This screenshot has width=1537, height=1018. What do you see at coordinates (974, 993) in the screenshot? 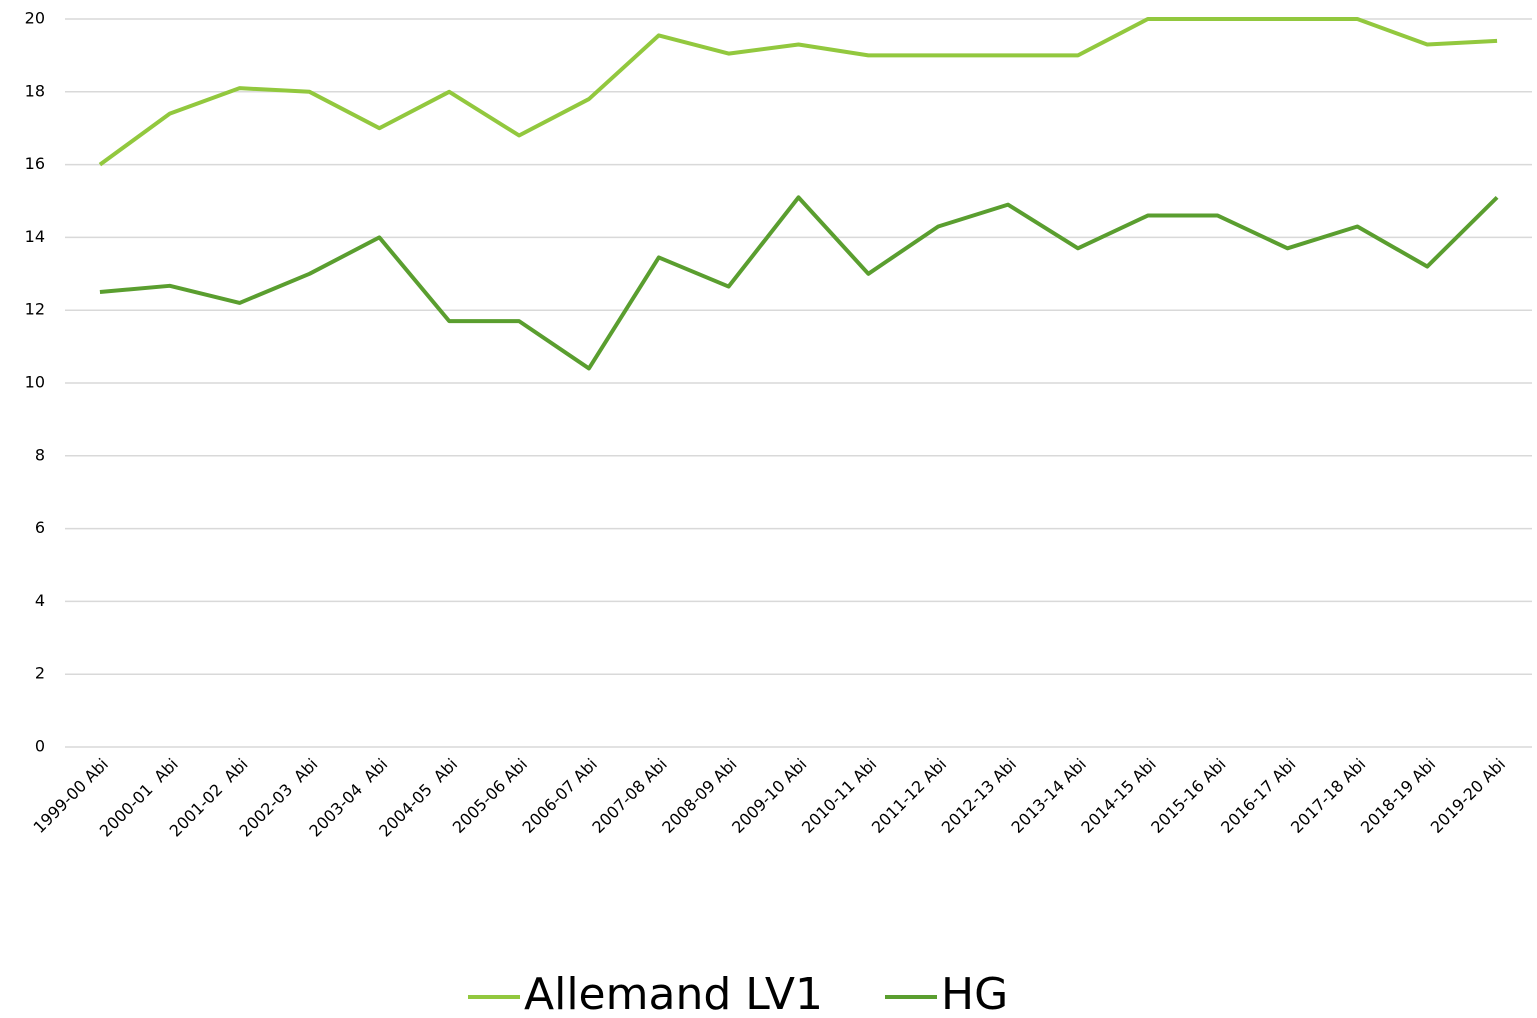
I see `legend-label: HG` at bounding box center [974, 993].